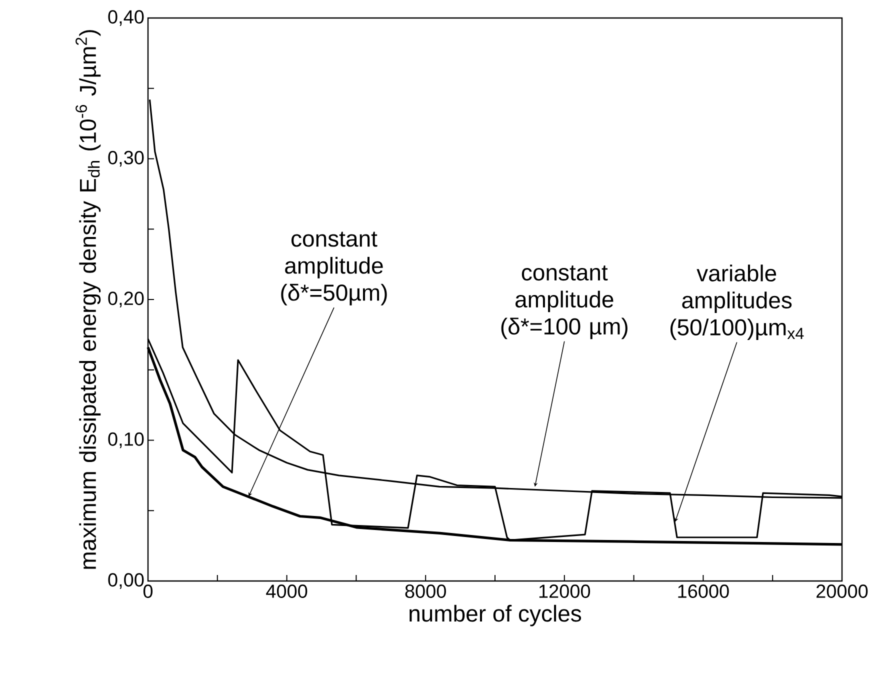 This screenshot has height=673, width=876. Describe the element at coordinates (126, 18) in the screenshot. I see `y-tick-label: 0,40` at that location.